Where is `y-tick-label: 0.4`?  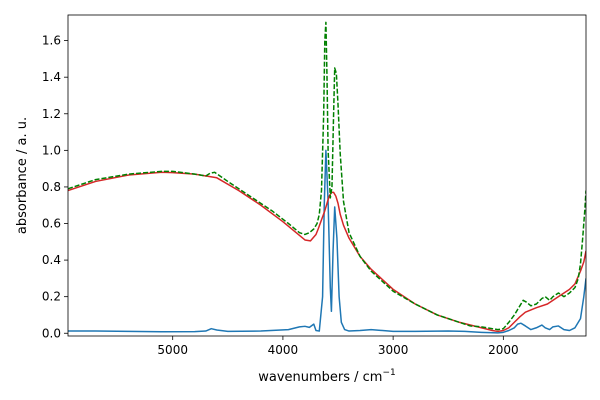 y-tick-label: 0.4 is located at coordinates (51, 260).